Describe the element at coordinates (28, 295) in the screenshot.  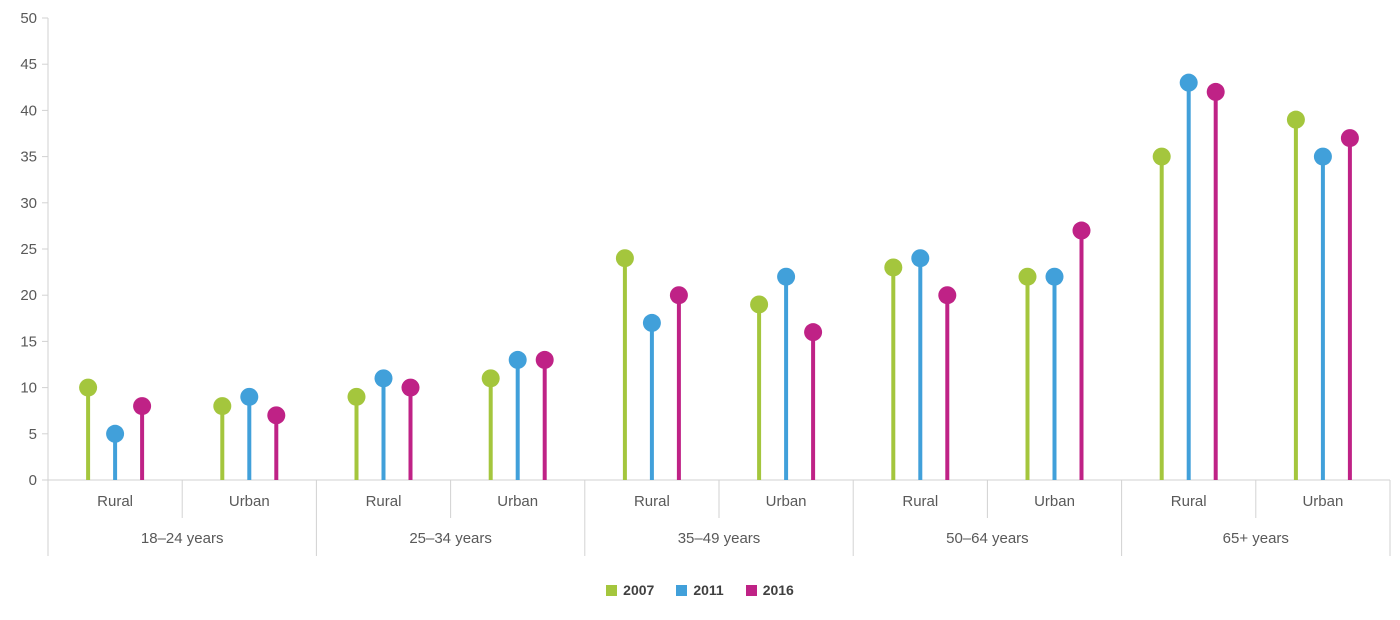
I see `y-axis-tick-label: 20` at that location.